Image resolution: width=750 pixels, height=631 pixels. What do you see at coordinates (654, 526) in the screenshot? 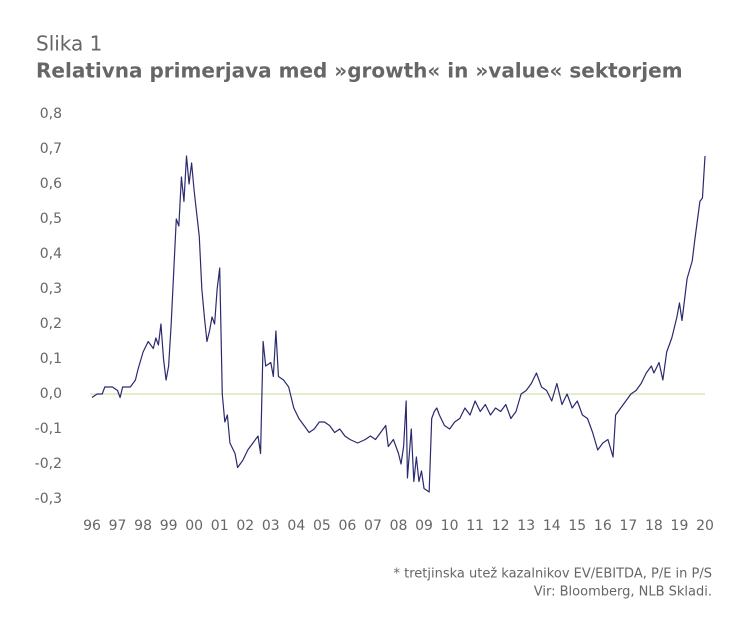
I see `x-tick-label: 18` at bounding box center [654, 526].